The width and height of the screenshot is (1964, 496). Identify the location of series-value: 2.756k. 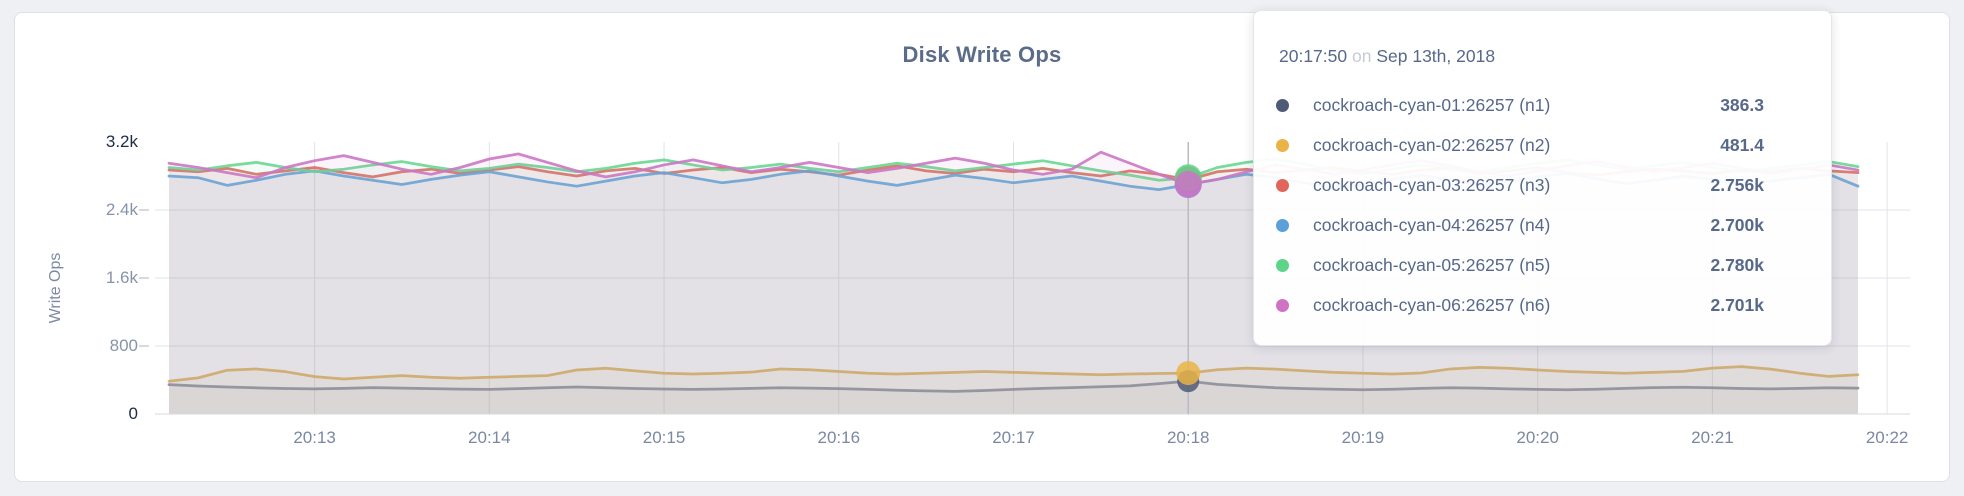
(1737, 184).